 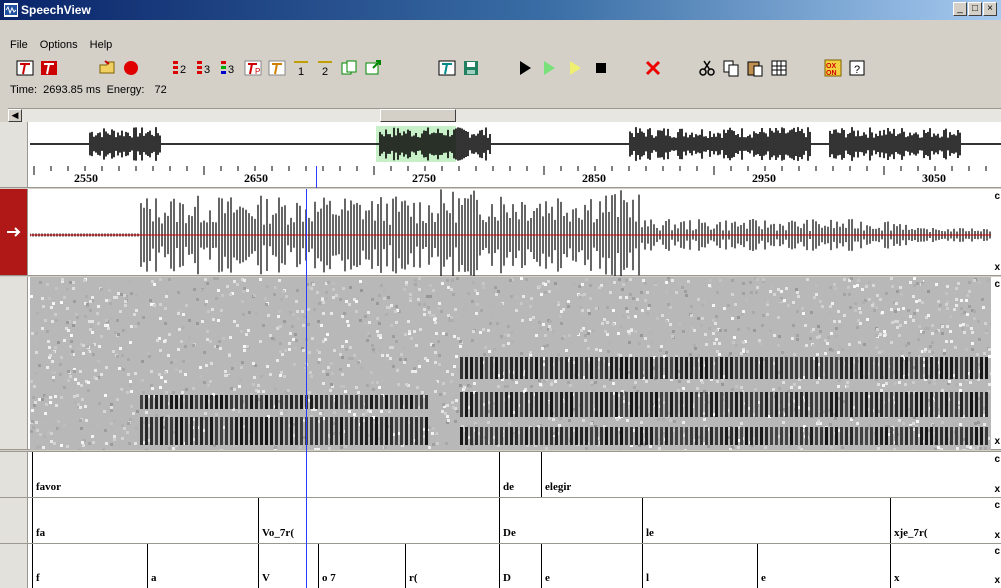 What do you see at coordinates (500, 520) in the screenshot?
I see `tier-syllables: fa Vo_7r( De le xje_7r( c x` at bounding box center [500, 520].